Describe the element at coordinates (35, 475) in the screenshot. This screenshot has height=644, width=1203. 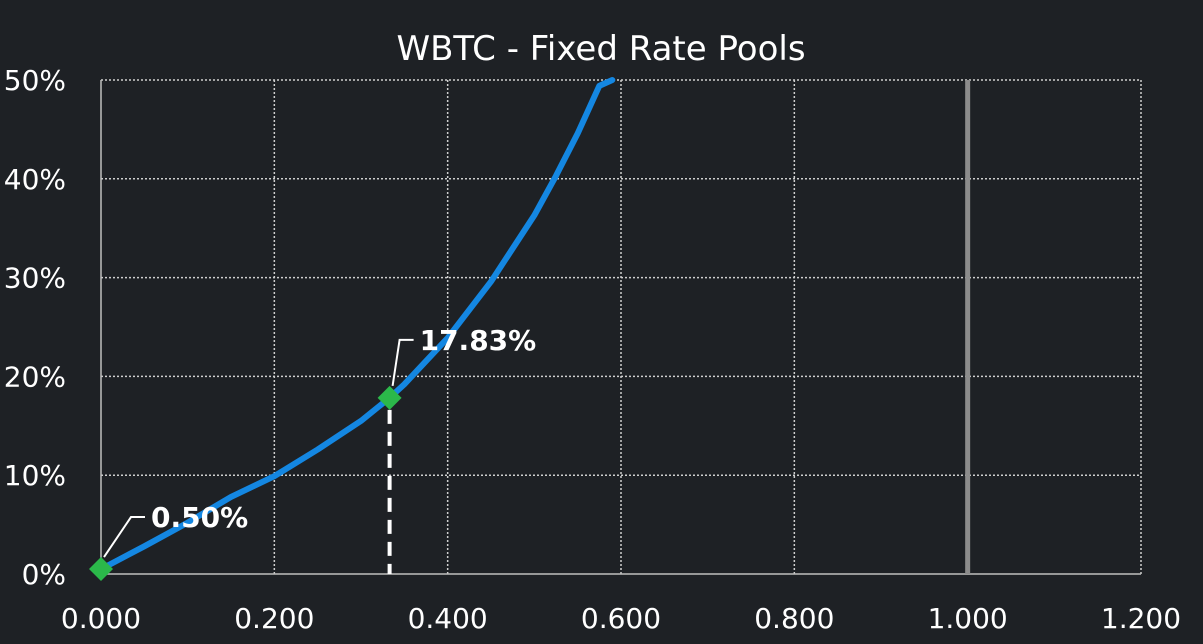
I see `y-tick-label: 10%` at that location.